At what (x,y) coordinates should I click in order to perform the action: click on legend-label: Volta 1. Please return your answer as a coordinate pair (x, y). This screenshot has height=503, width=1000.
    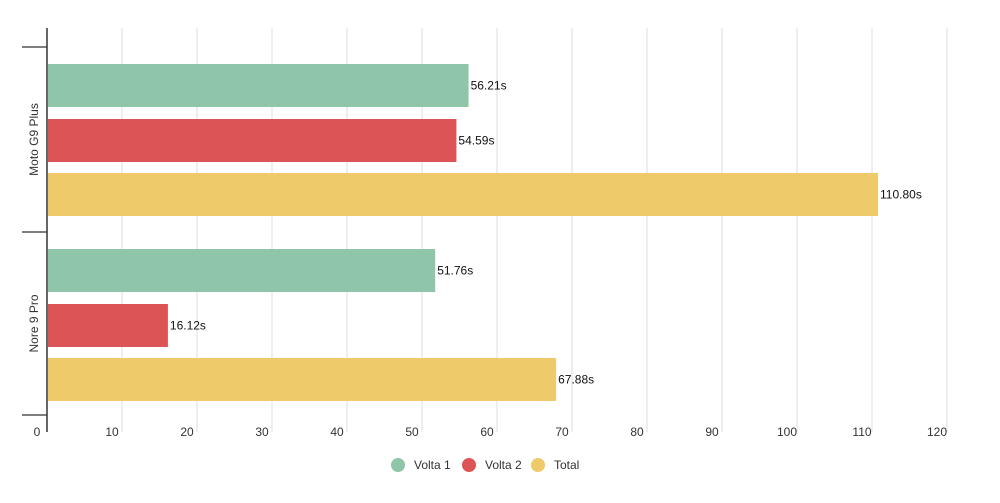
    Looking at the image, I should click on (432, 465).